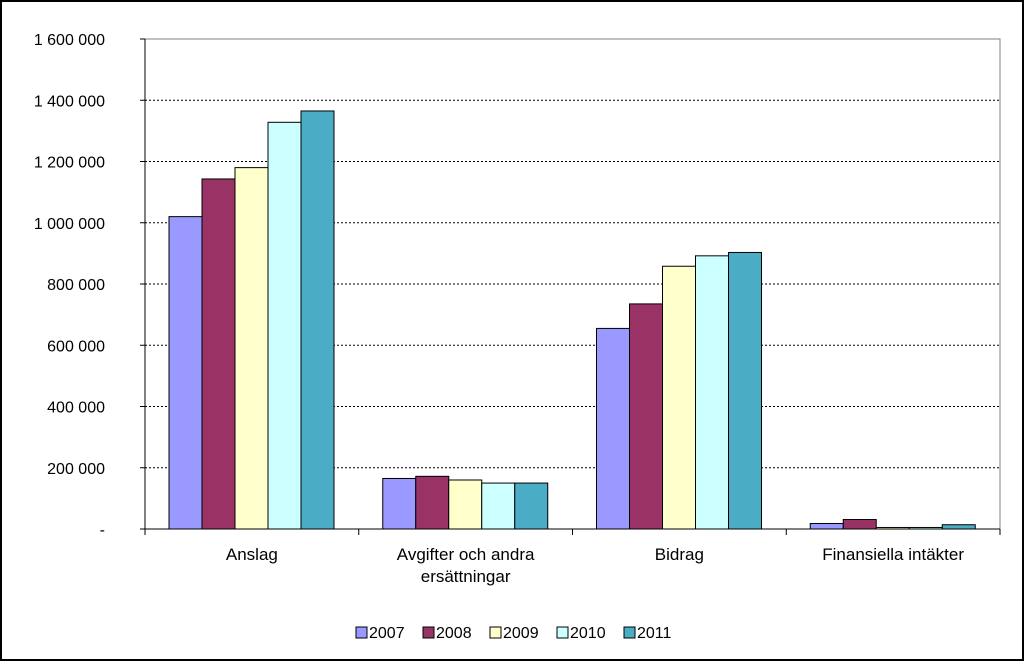 Image resolution: width=1024 pixels, height=661 pixels. I want to click on x-category-label: ersättningar, so click(466, 576).